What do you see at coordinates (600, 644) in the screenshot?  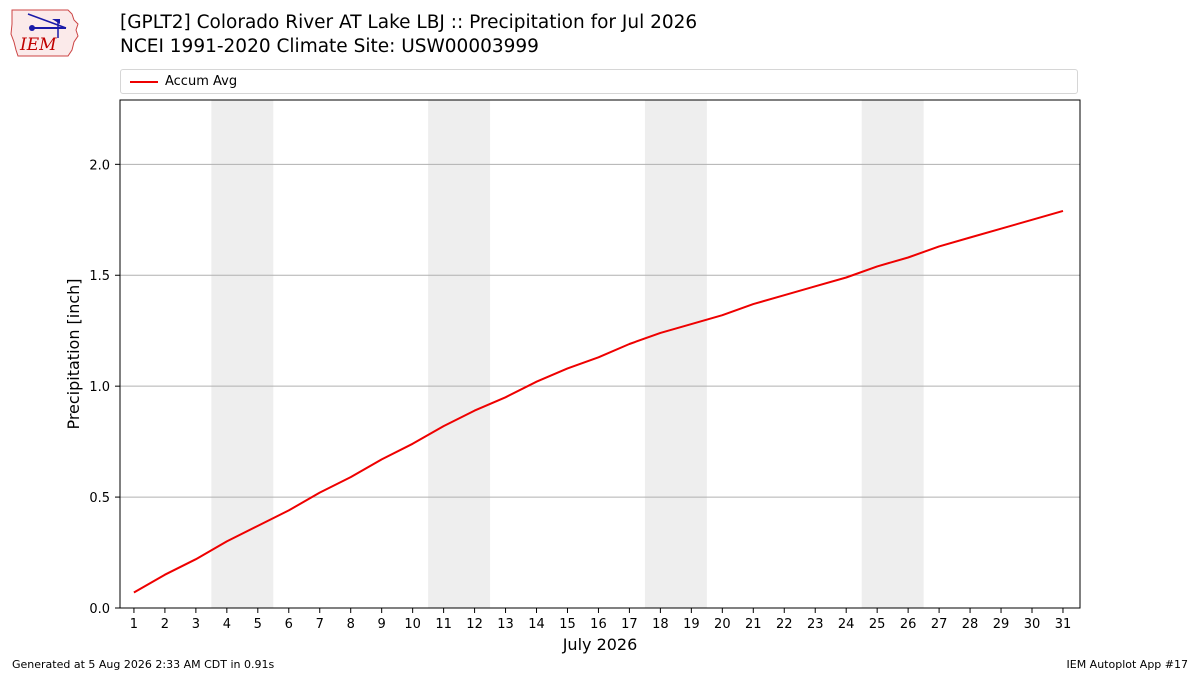 I see `x-axis-label: July 2026` at bounding box center [600, 644].